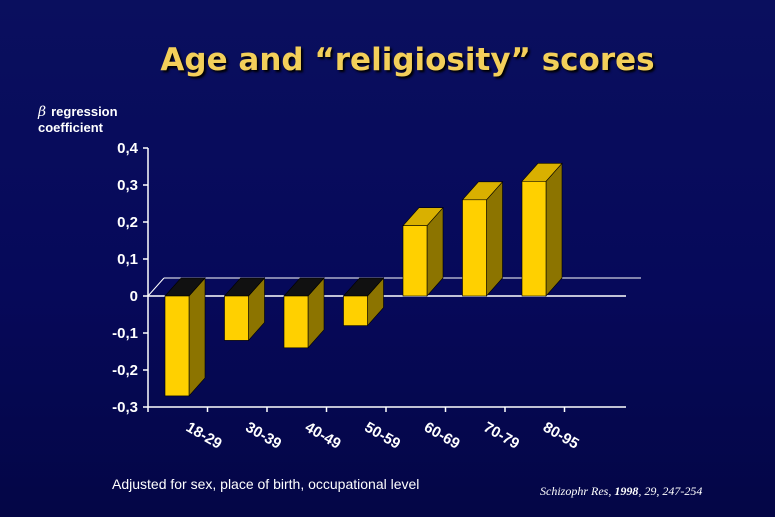 Image resolution: width=775 pixels, height=517 pixels. What do you see at coordinates (576, 491) in the screenshot?
I see `citation-journal: Schizophr Res,` at bounding box center [576, 491].